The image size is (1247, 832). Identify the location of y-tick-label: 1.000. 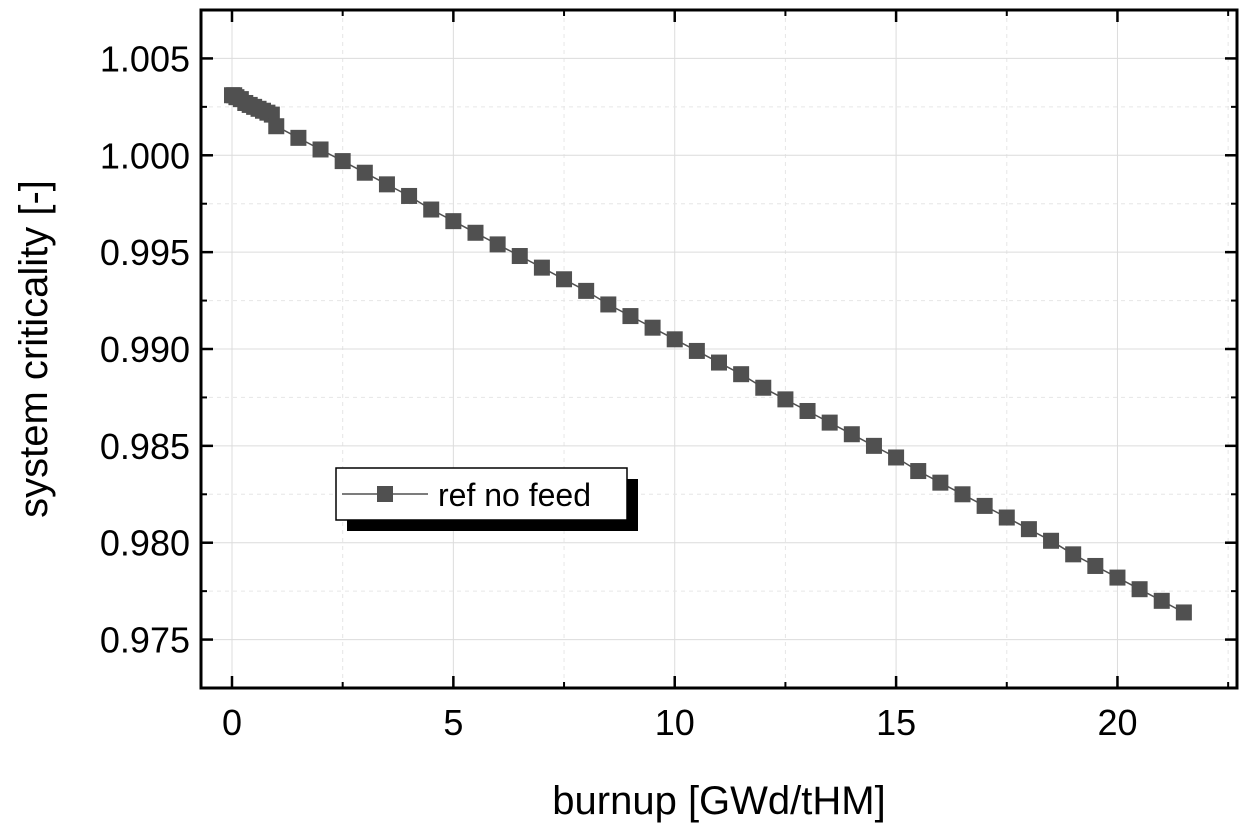
(145, 155).